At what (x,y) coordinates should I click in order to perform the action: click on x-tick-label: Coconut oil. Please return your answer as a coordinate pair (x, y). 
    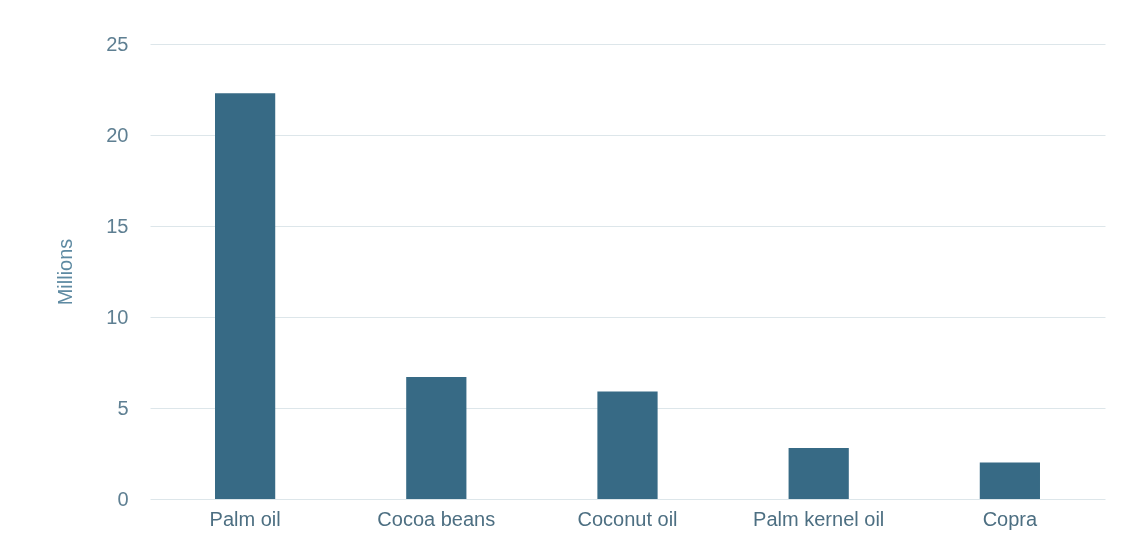
    Looking at the image, I should click on (627, 518).